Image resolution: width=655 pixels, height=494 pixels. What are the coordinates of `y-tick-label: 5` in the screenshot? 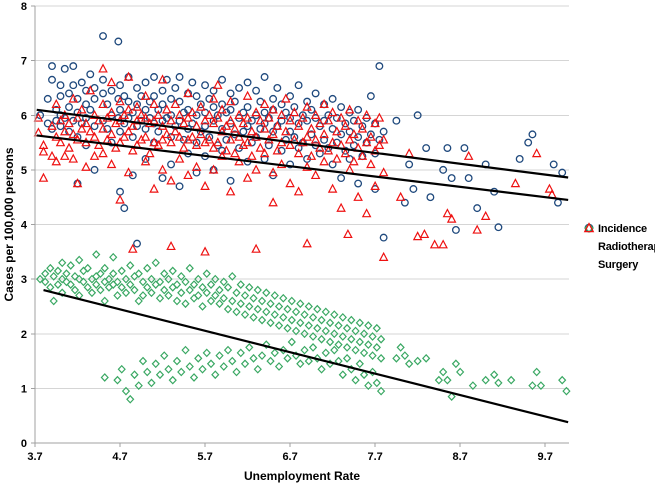 It's located at (24, 171).